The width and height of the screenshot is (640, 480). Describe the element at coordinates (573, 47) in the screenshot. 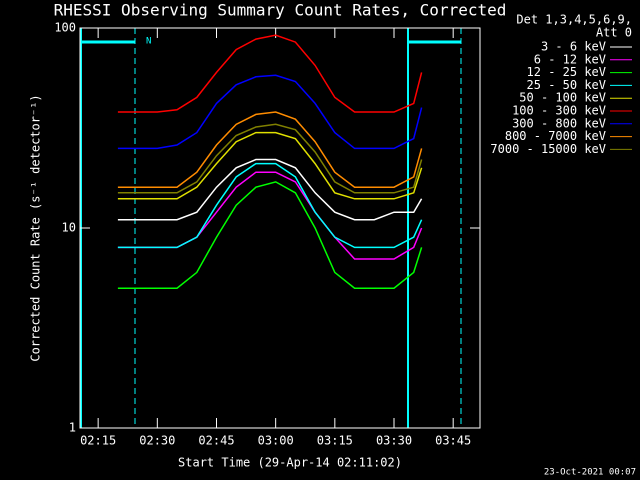

I see `legend-label: 3 - 6 keV` at that location.